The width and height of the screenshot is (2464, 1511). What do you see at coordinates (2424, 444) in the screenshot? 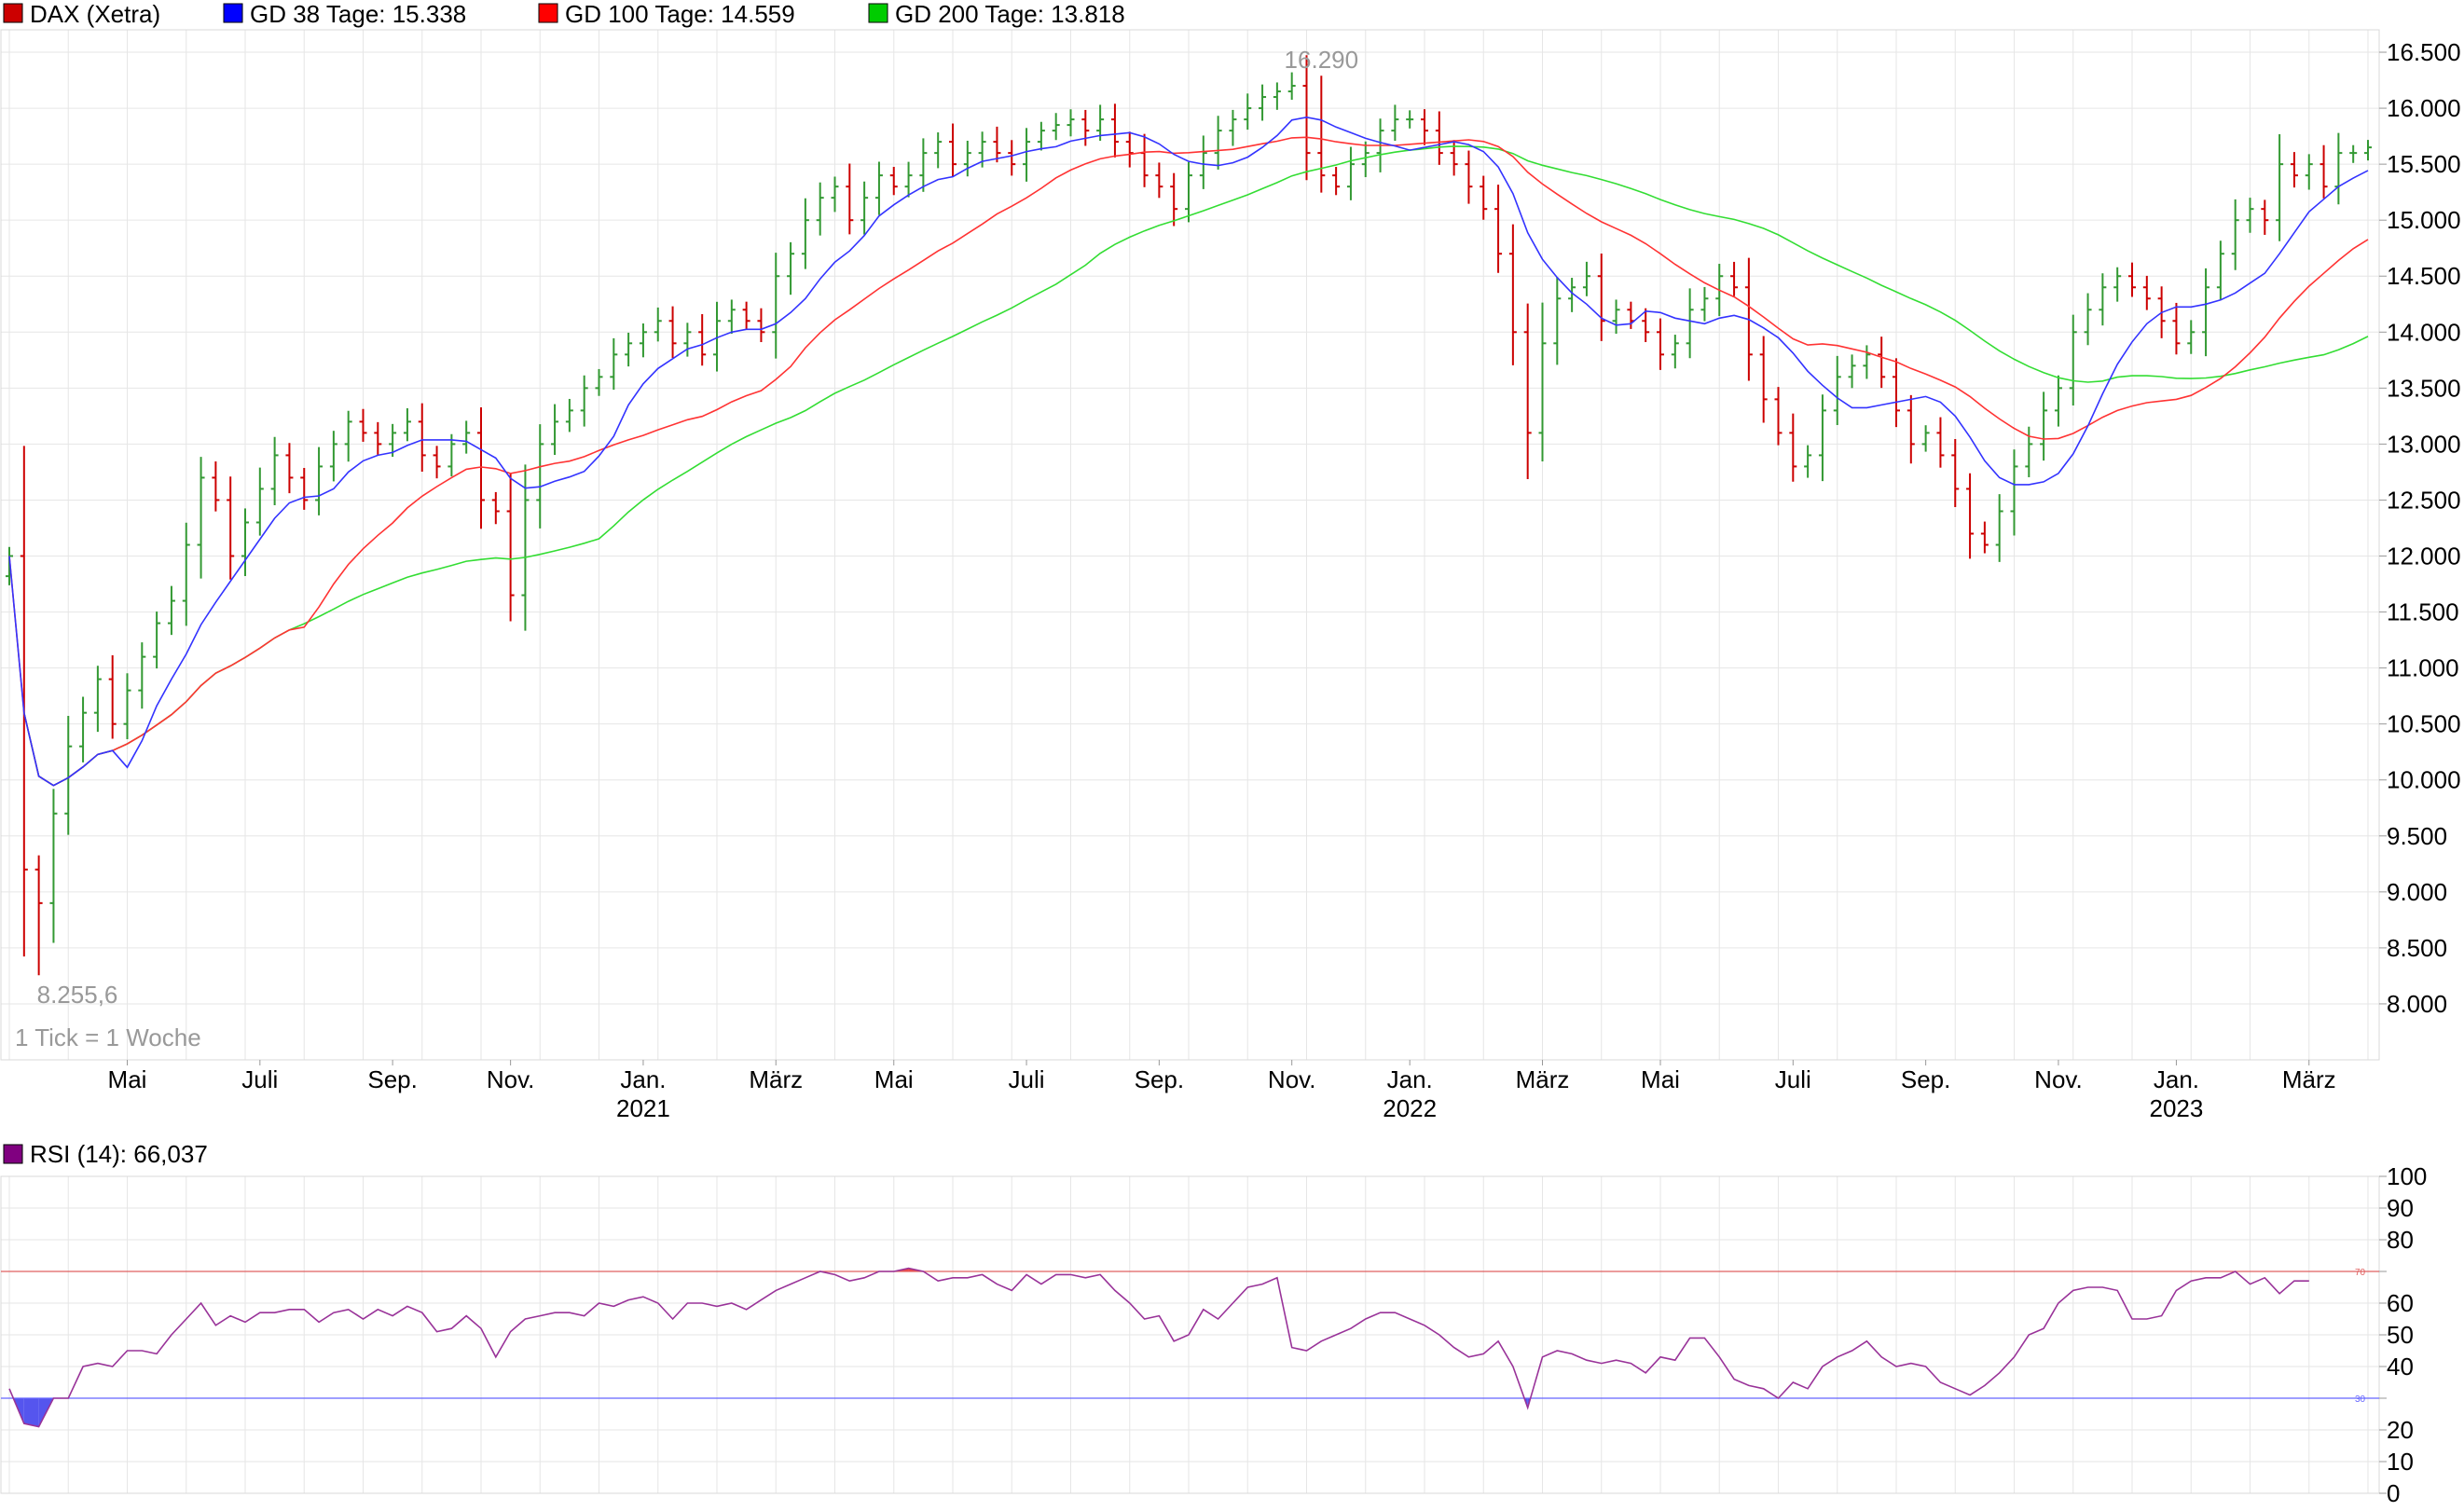
I see `price-y-tick-label: 13.000` at bounding box center [2424, 444].